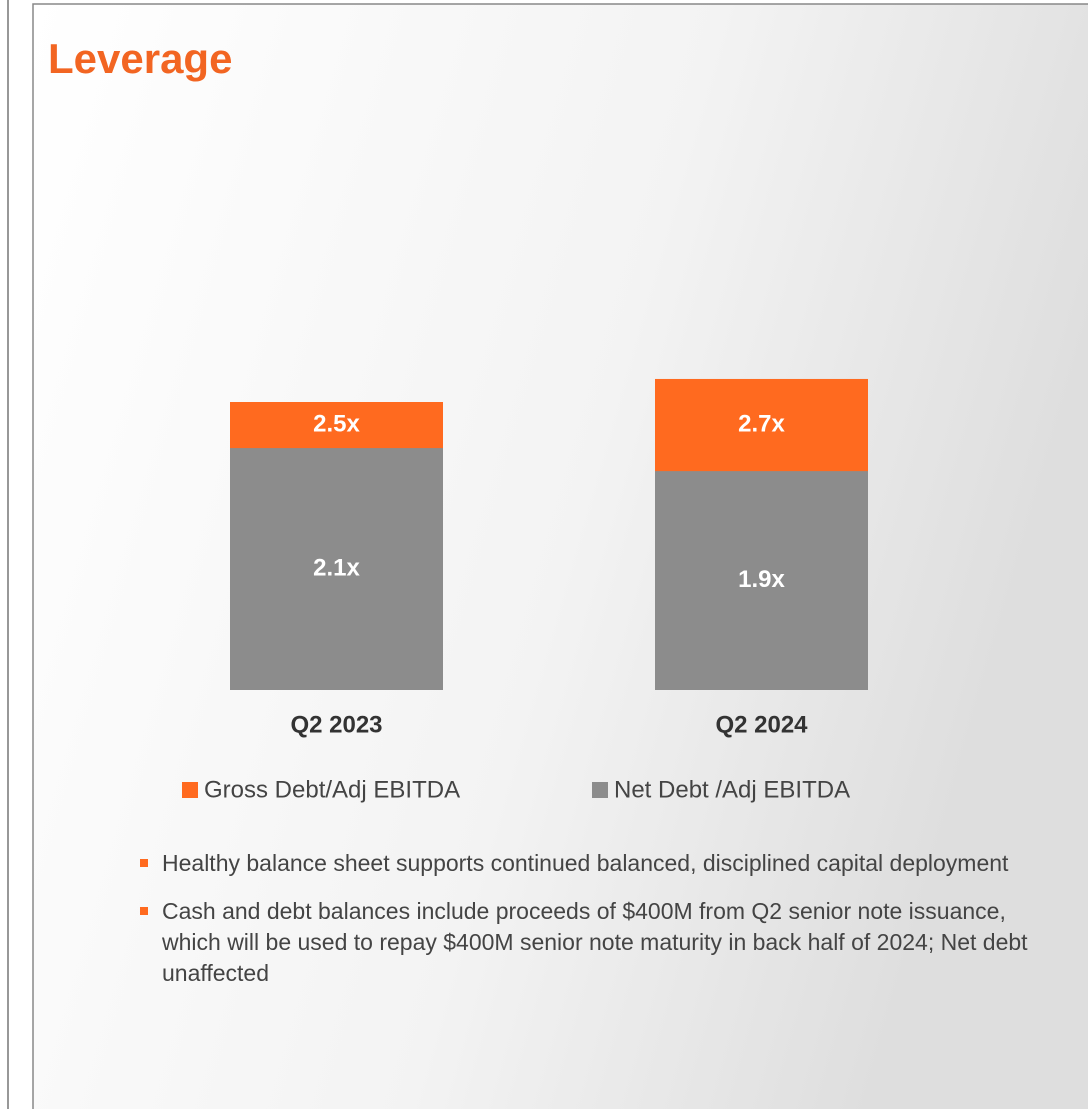  Describe the element at coordinates (336, 724) in the screenshot. I see `x-tick-label: Q2 2023` at that location.